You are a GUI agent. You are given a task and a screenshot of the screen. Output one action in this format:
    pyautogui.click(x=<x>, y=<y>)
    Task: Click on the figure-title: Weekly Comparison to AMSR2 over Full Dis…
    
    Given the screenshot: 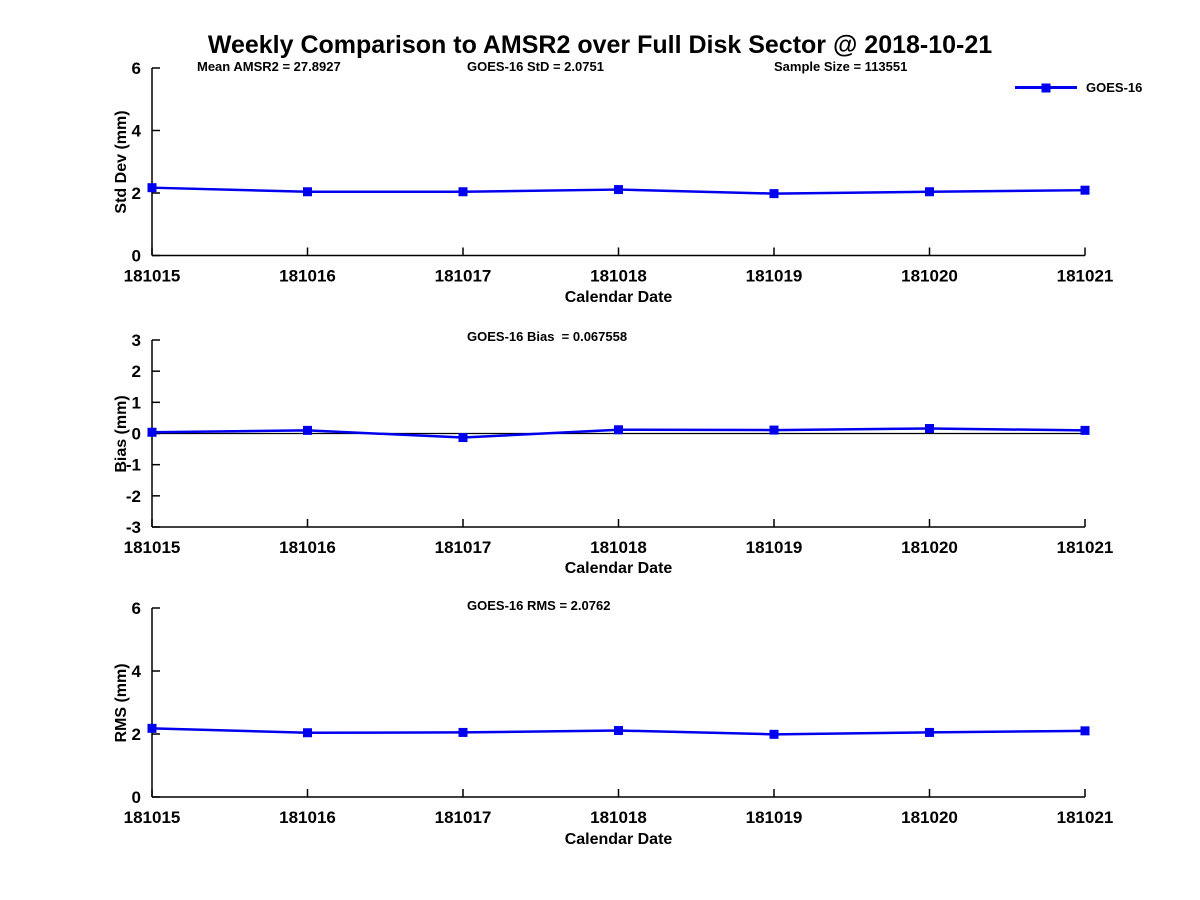 What is the action you would take?
    pyautogui.click(x=600, y=45)
    